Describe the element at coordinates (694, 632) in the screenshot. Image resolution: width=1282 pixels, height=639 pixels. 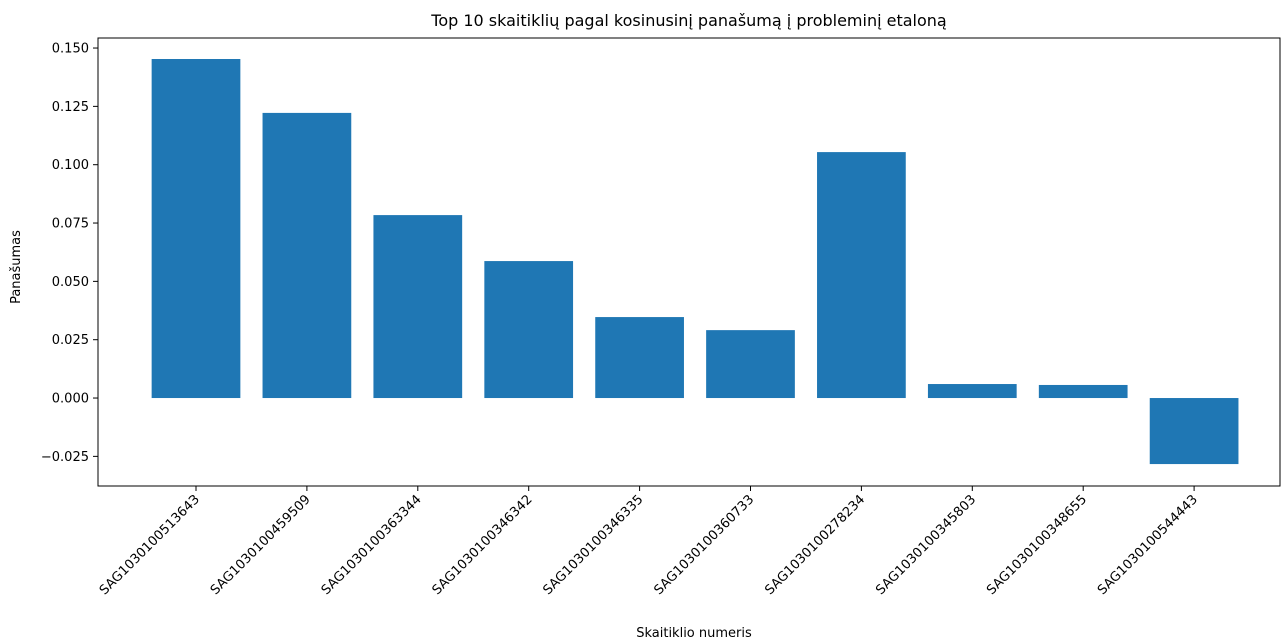
I see `x-axis-label: Skaitiklio numeris` at that location.